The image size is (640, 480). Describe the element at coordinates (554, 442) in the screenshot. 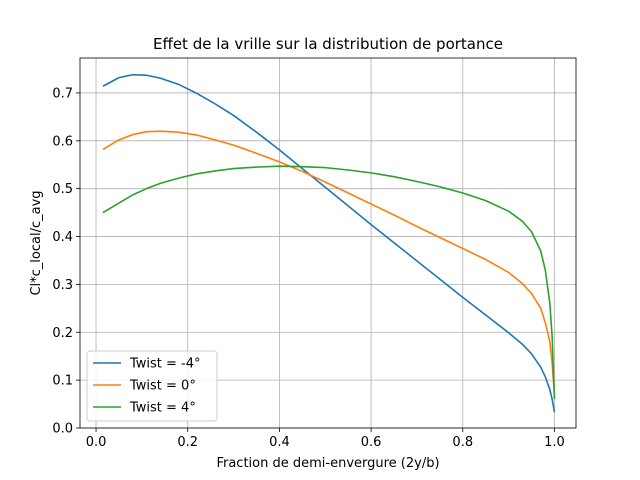

I see `x-tick-label: 1.0` at that location.